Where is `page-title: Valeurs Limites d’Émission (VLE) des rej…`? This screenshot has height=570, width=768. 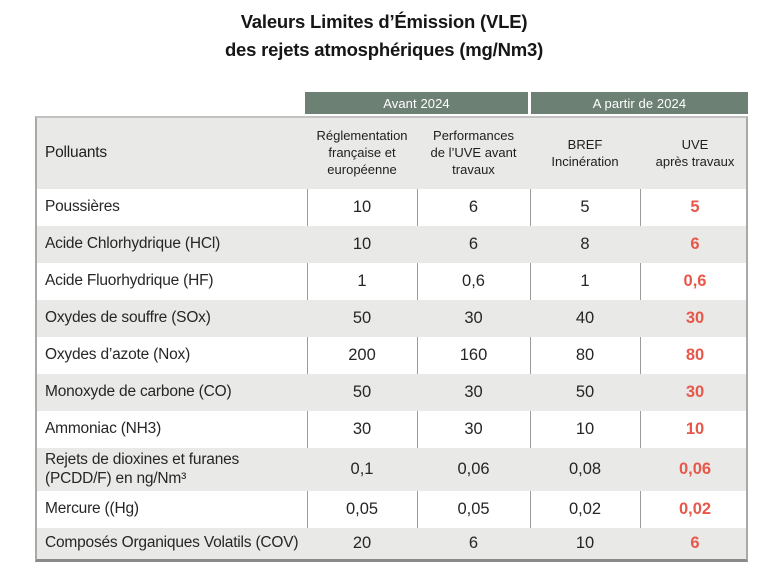 page-title: Valeurs Limites d’Émission (VLE) des rej… is located at coordinates (384, 36).